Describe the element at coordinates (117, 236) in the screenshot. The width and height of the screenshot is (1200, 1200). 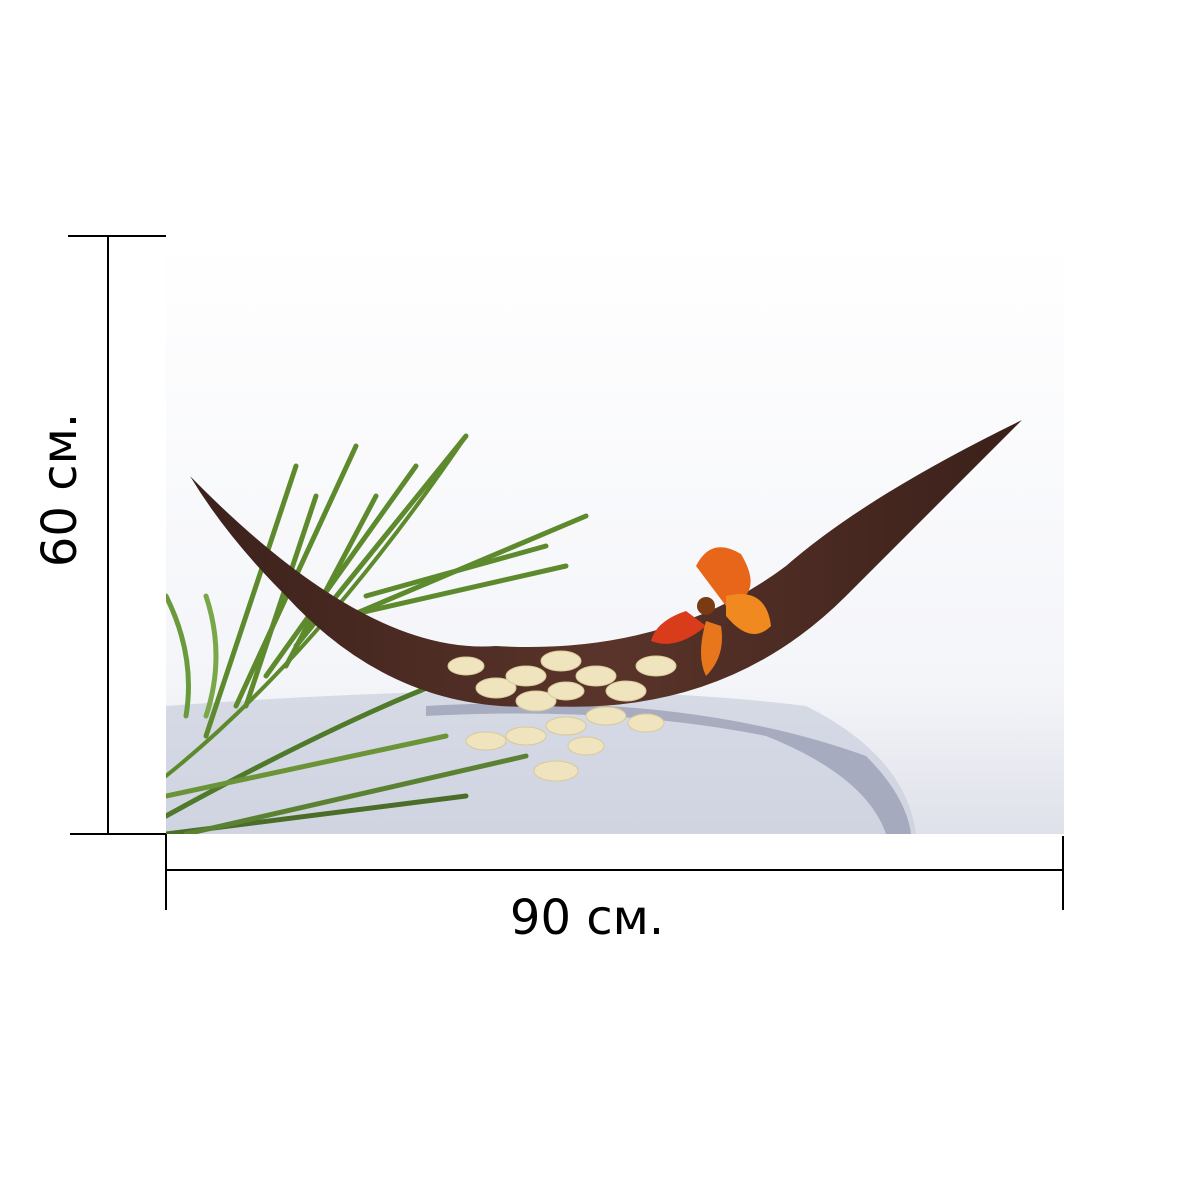
I see `height-tick-top` at that location.